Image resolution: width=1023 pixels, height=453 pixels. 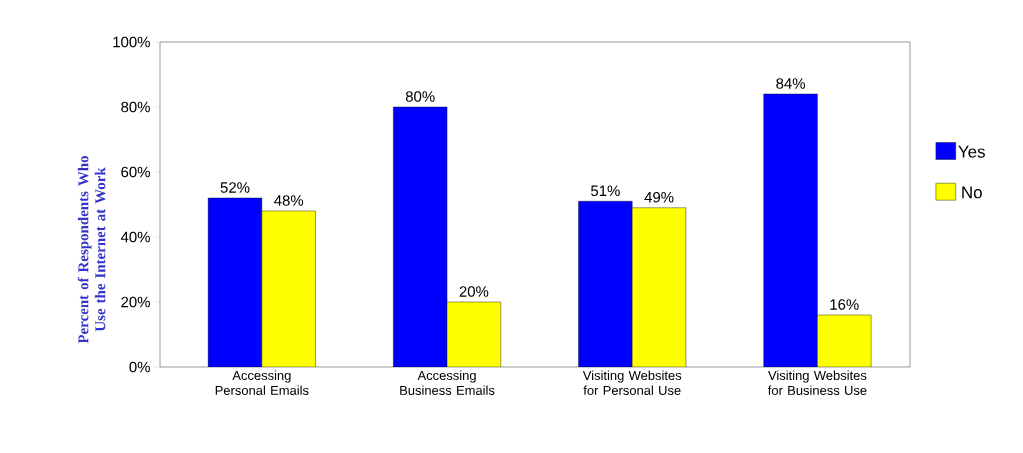 What do you see at coordinates (817, 382) in the screenshot?
I see `x-tick-label: Visiting Websites for Business Use` at bounding box center [817, 382].